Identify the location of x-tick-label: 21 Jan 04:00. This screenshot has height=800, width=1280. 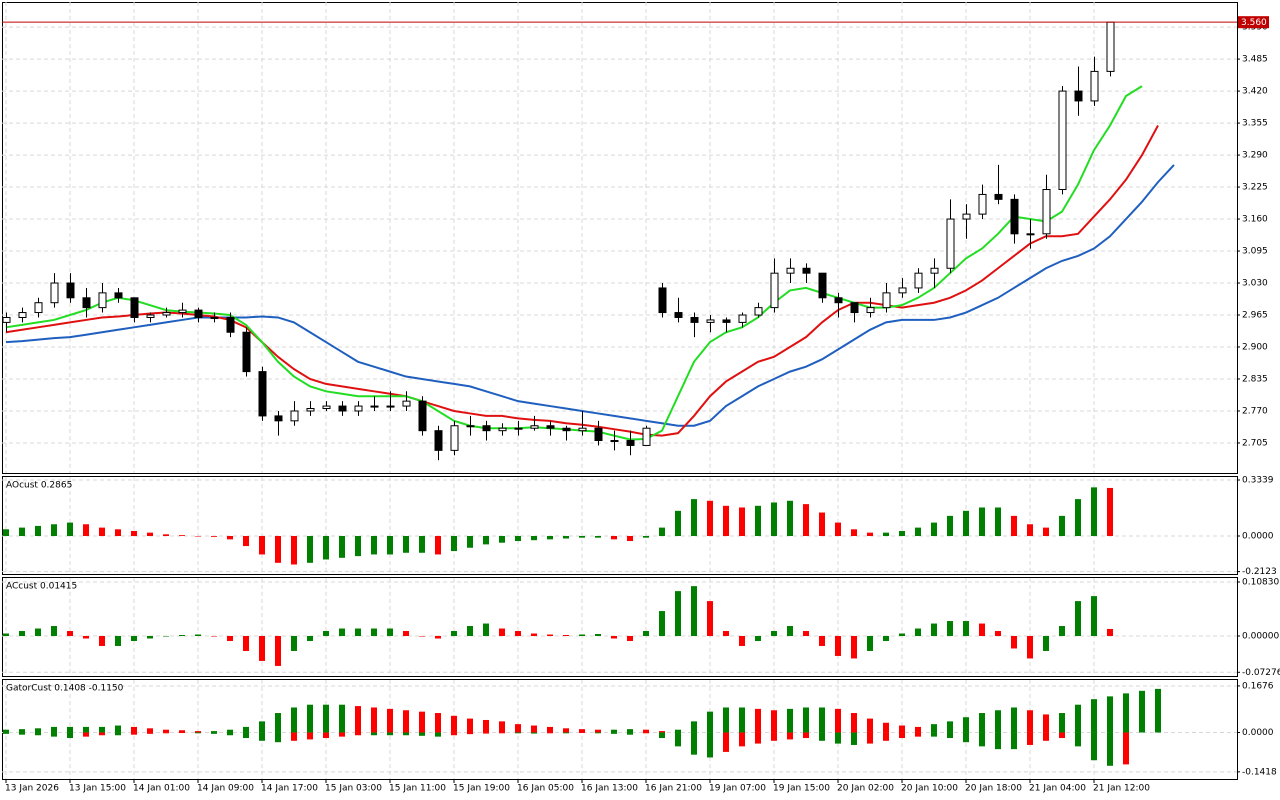
(1057, 789).